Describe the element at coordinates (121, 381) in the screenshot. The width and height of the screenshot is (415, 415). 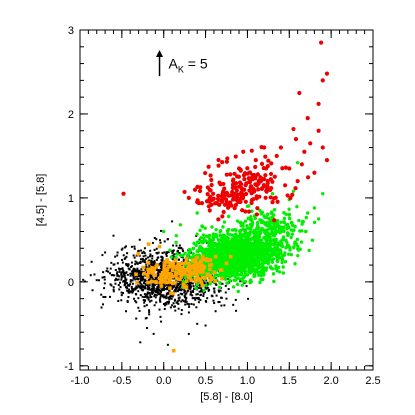
I see `x-tick-label: -0.5` at that location.